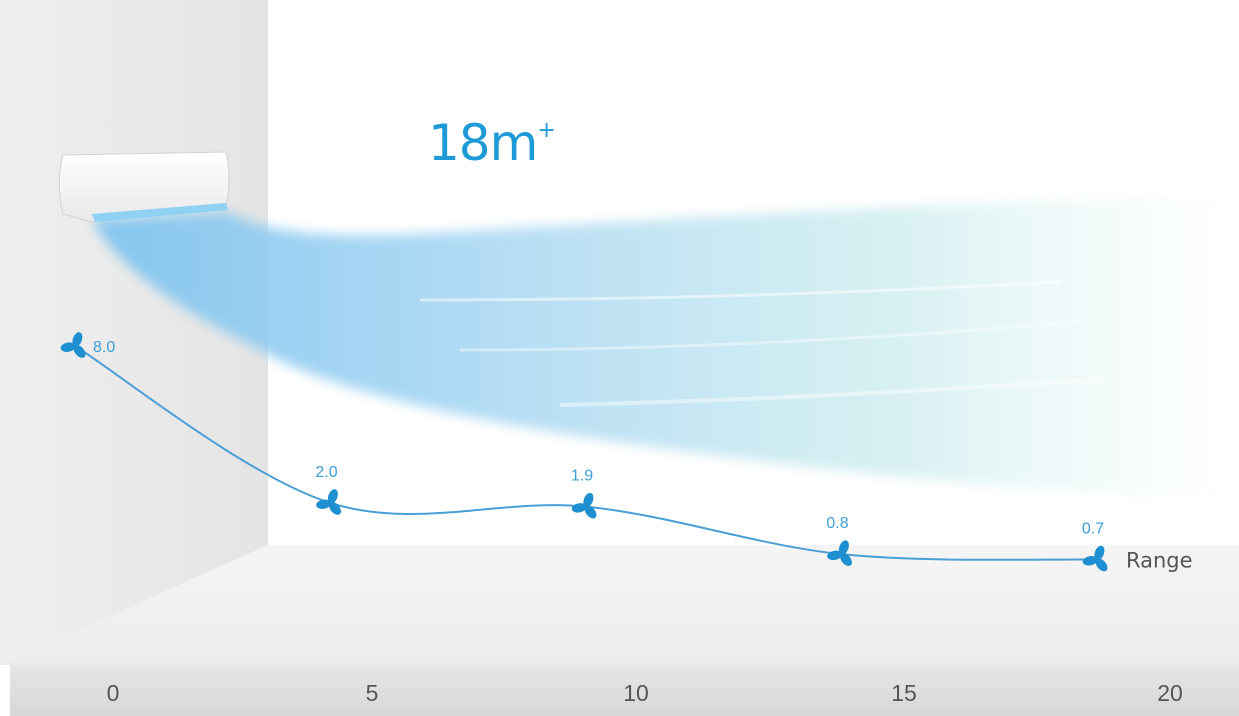 This screenshot has width=1239, height=716. Describe the element at coordinates (837, 523) in the screenshot. I see `data-label: 0.8` at that location.